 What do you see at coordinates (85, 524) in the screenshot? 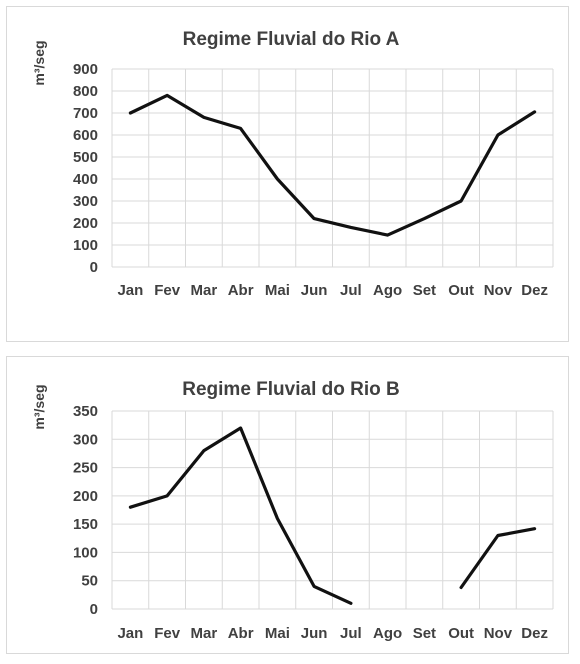
I see `y-tick-label: 150` at bounding box center [85, 524].